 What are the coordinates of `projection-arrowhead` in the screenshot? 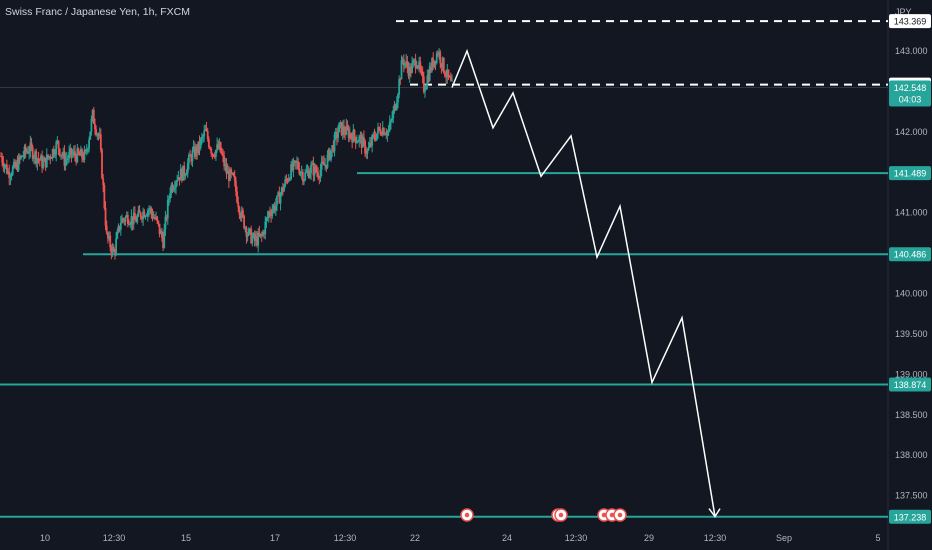 It's located at (714, 513).